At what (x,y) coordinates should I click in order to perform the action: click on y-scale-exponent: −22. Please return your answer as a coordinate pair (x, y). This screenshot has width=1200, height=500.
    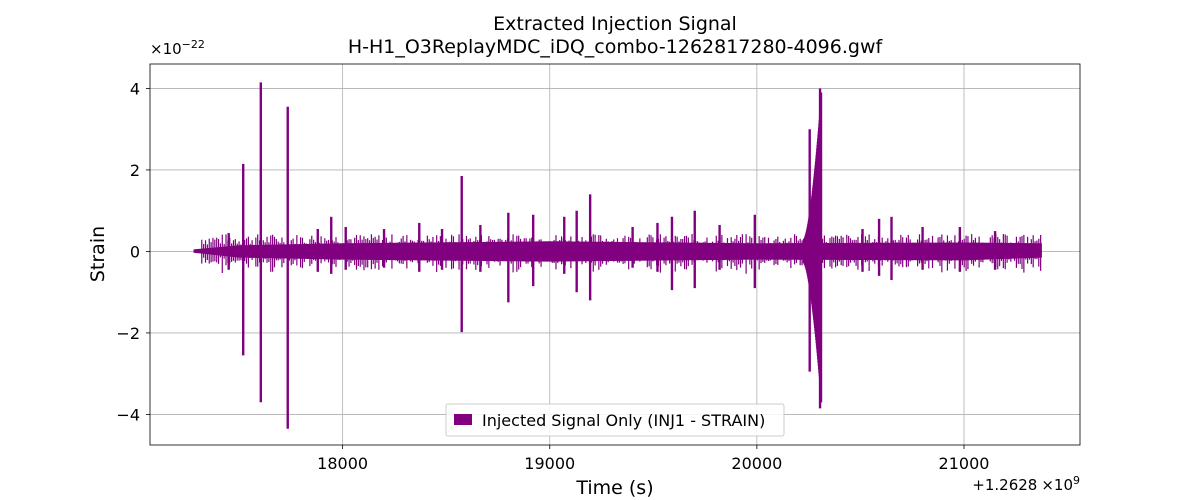
    Looking at the image, I should click on (193, 44).